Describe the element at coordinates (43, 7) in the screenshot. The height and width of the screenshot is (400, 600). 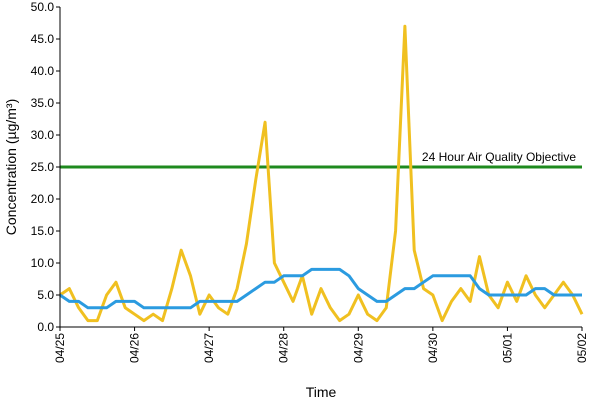
I see `y-tick-label: 50.0` at that location.